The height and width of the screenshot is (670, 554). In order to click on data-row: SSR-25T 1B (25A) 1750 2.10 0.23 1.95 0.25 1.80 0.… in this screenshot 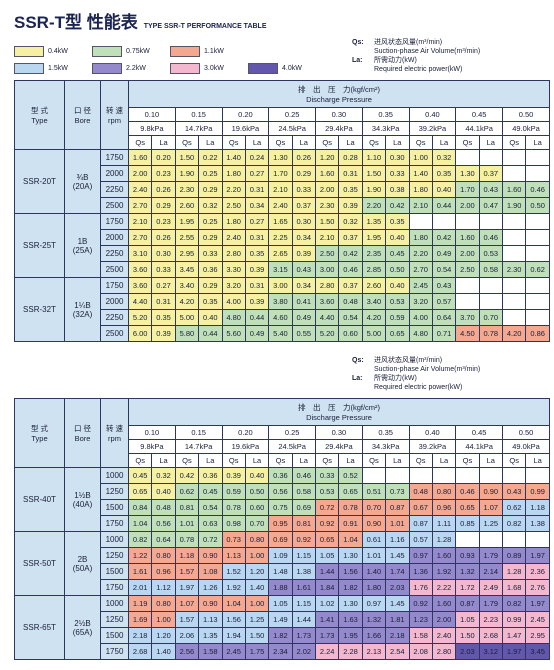, I will do `click(282, 245)`.